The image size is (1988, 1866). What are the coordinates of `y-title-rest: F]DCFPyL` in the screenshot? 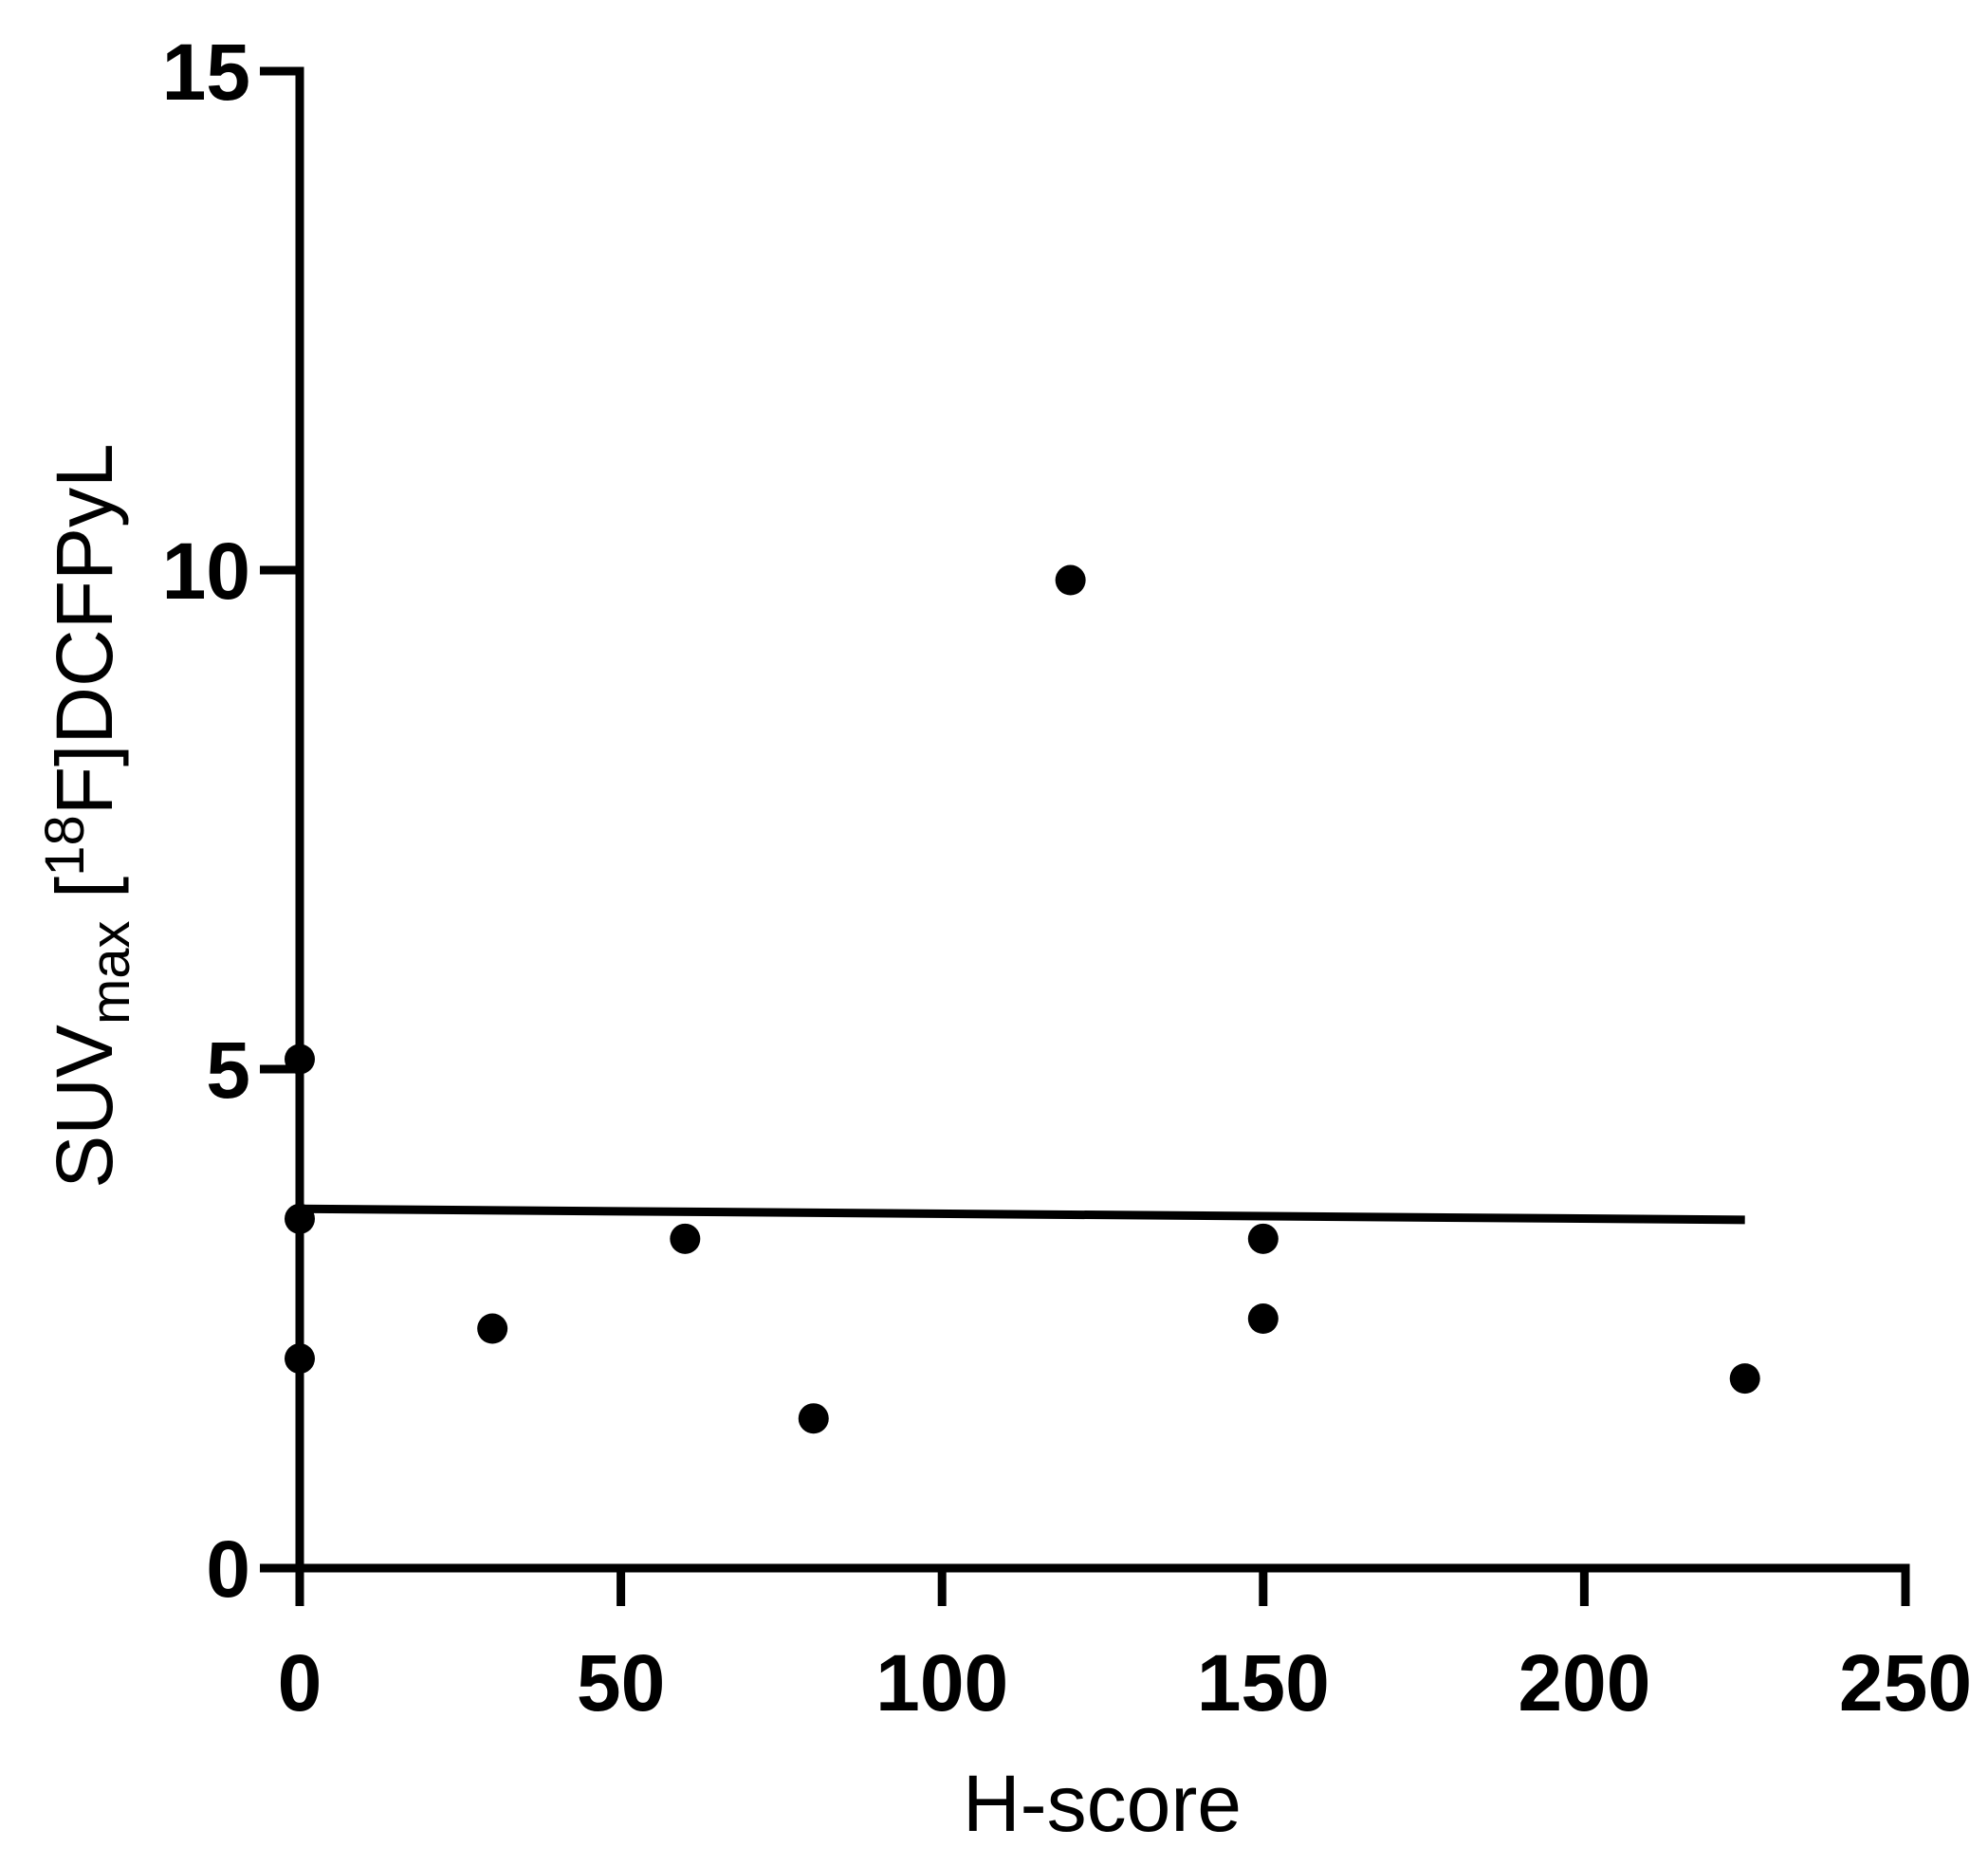 It's located at (84, 629).